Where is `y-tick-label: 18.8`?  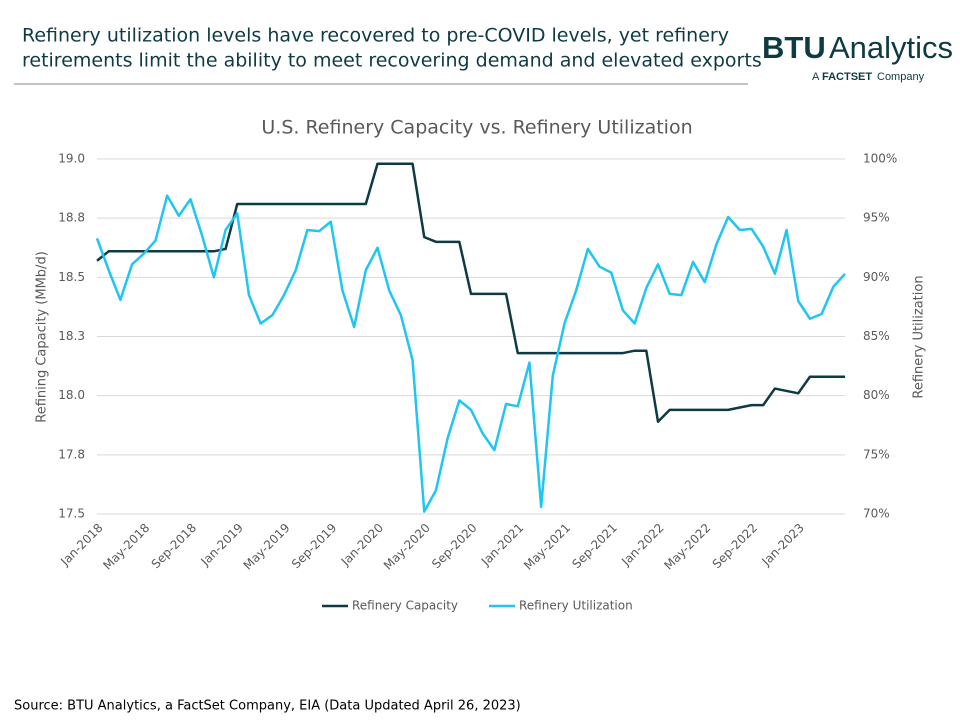
y-tick-label: 18.8 is located at coordinates (71, 218).